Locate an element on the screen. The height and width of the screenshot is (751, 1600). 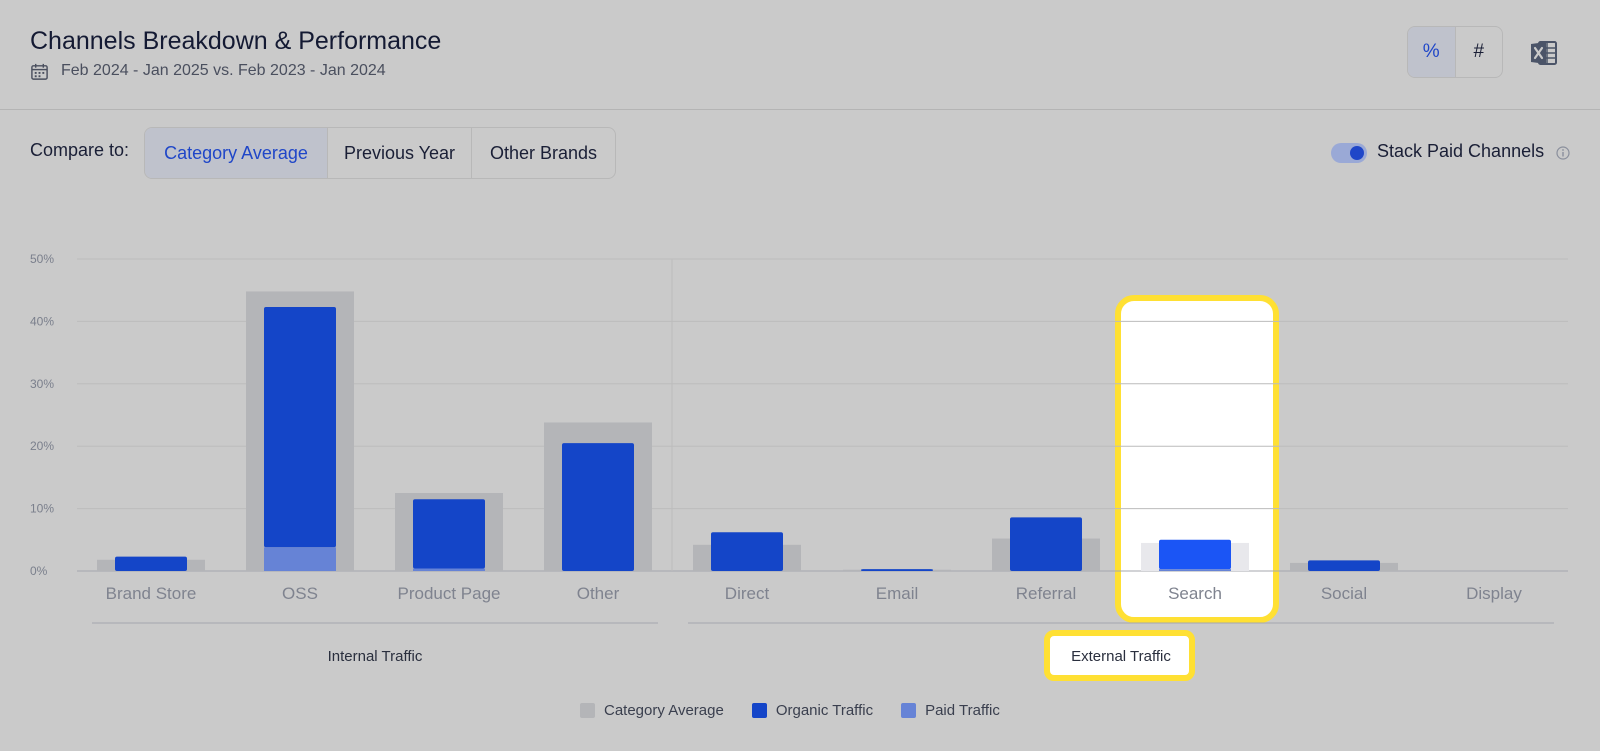
x-category-label: Product Page is located at coordinates (448, 593).